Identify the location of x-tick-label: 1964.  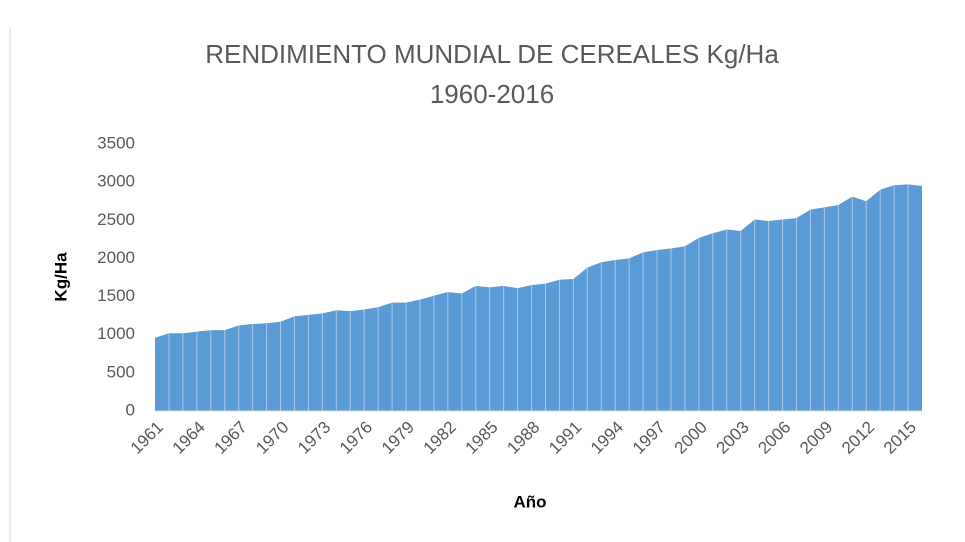
(189, 438).